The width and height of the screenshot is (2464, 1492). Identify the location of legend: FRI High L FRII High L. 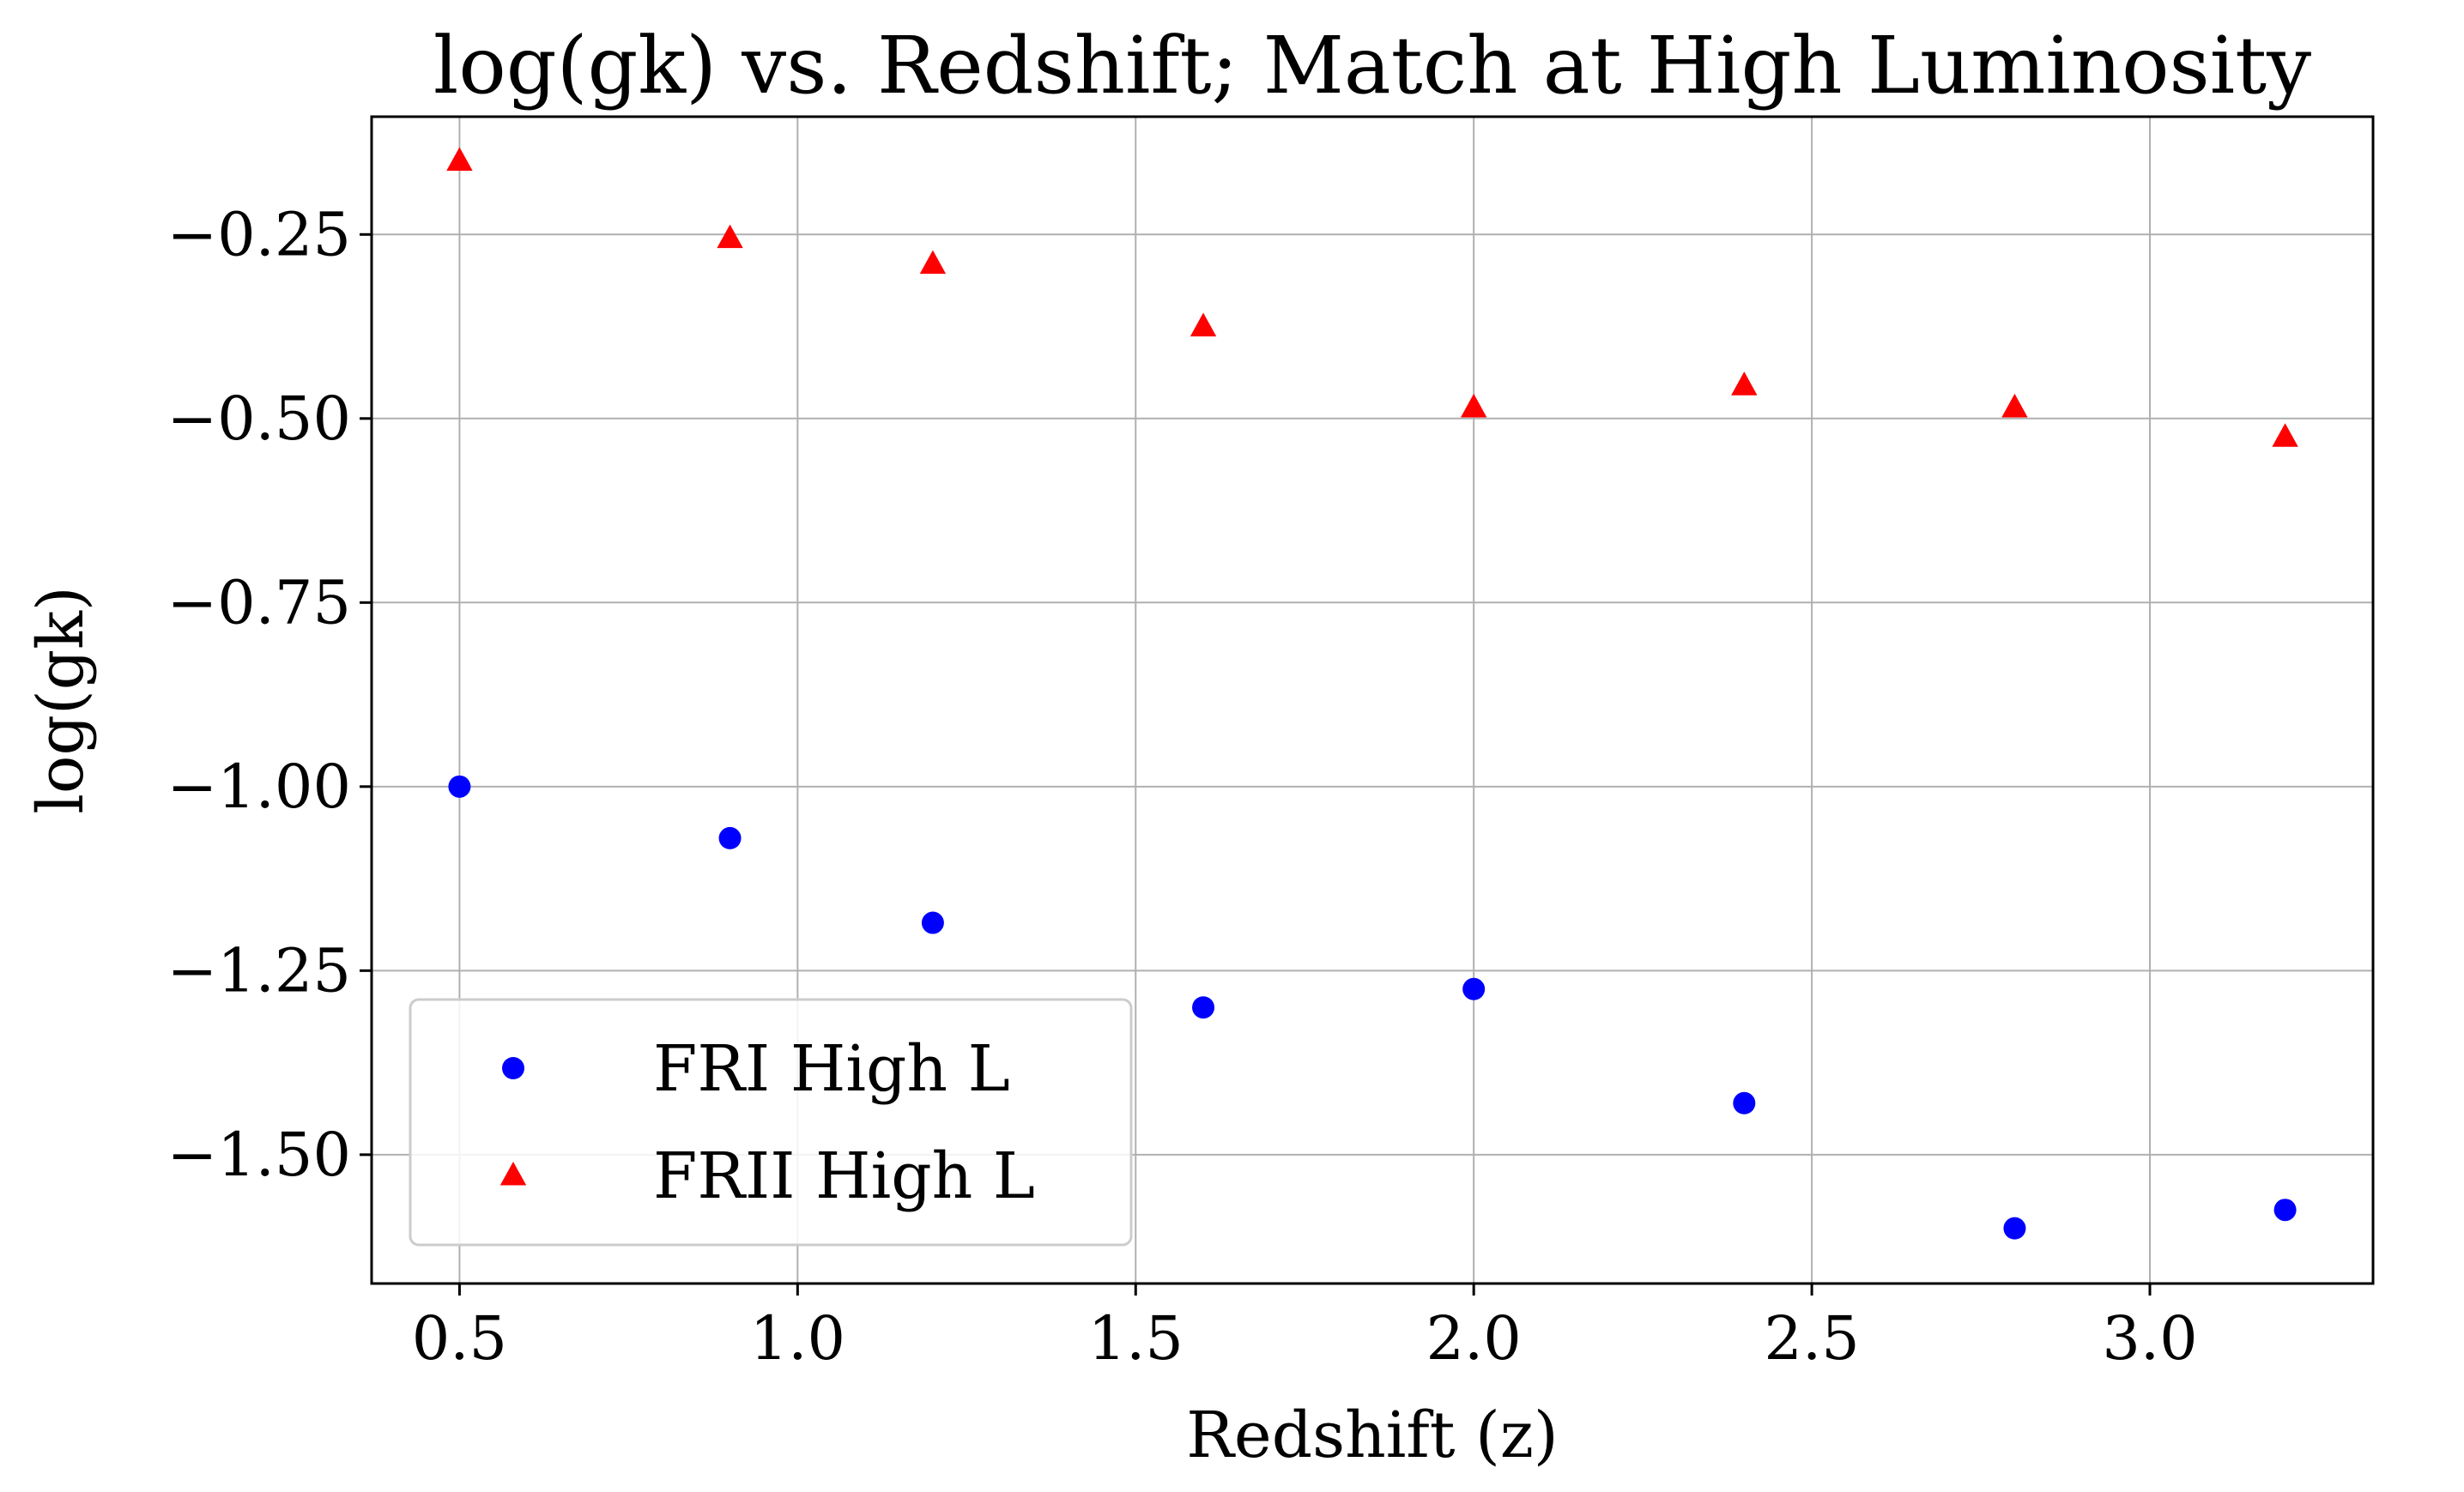
(771, 1122).